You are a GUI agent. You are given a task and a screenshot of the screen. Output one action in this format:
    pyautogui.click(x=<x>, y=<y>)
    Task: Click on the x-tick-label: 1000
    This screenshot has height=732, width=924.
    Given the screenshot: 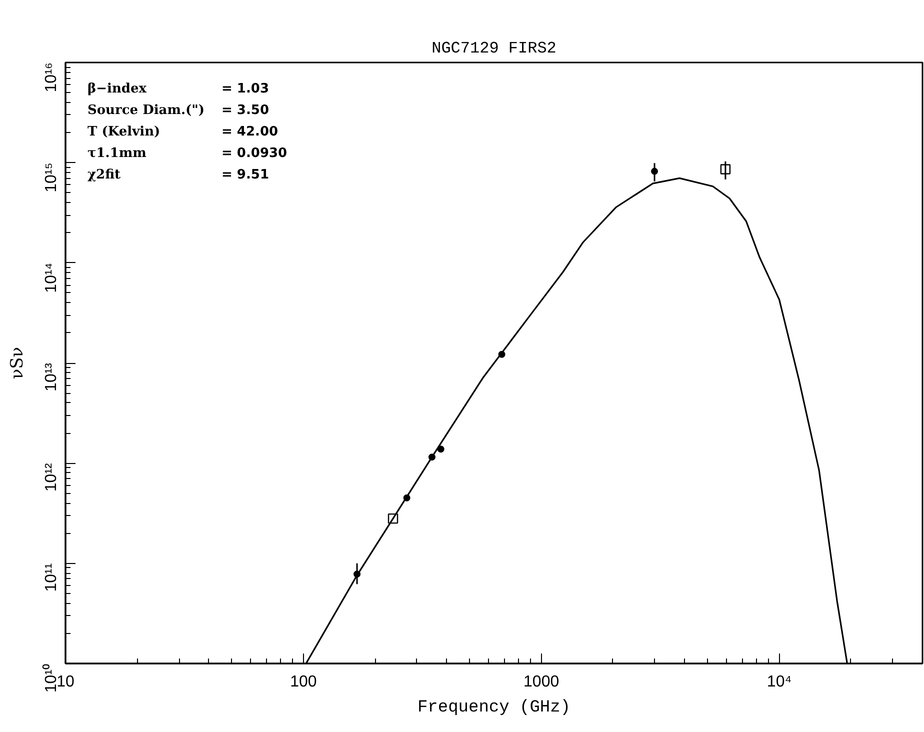 What is the action you would take?
    pyautogui.click(x=542, y=682)
    